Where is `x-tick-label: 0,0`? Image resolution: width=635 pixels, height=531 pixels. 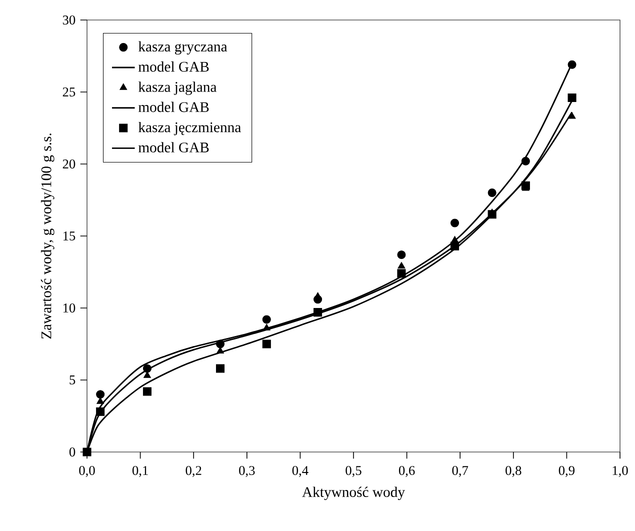
x-tick-label: 0,0 is located at coordinates (87, 471).